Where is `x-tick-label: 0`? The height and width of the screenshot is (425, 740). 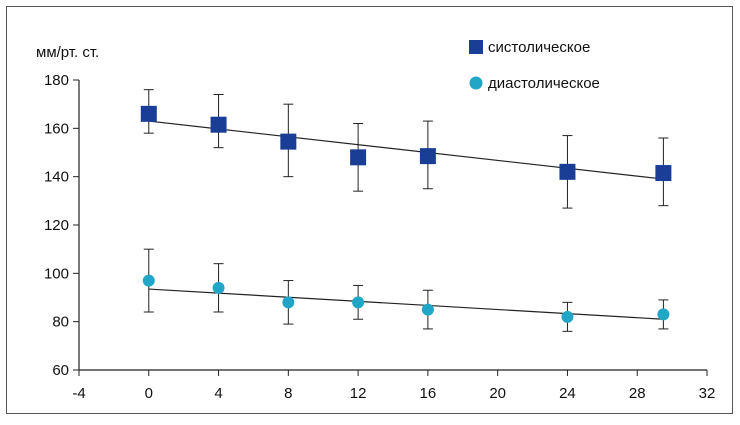
x-tick-label: 0 is located at coordinates (149, 393).